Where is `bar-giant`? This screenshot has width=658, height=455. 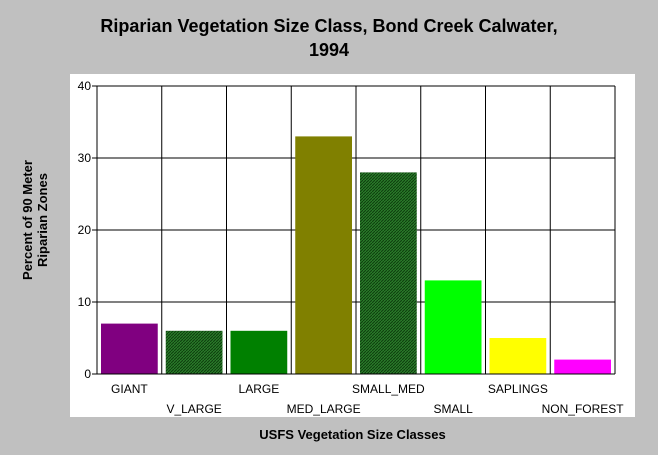
bar-giant is located at coordinates (129, 348).